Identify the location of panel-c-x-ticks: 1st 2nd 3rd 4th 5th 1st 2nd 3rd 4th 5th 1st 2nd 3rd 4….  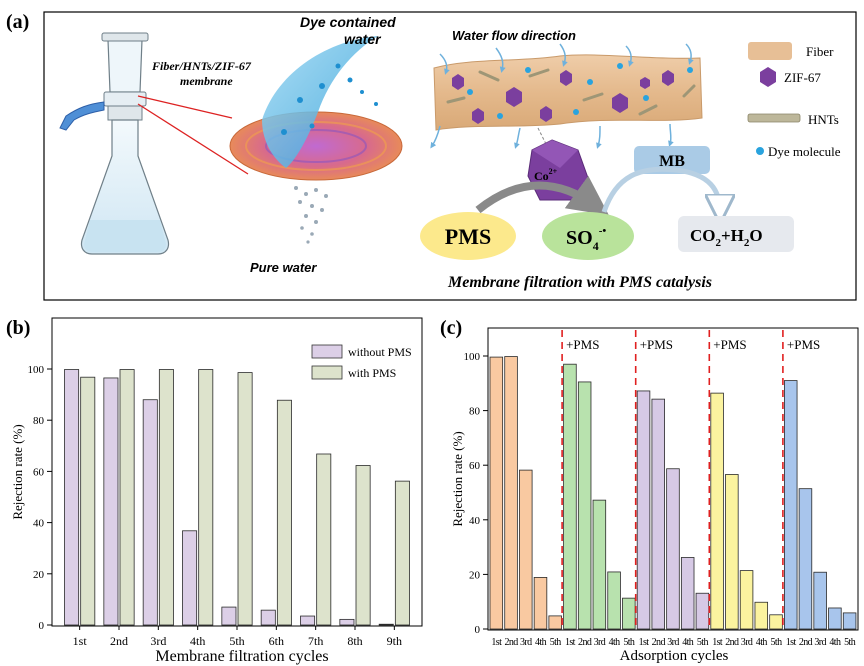
(673, 642).